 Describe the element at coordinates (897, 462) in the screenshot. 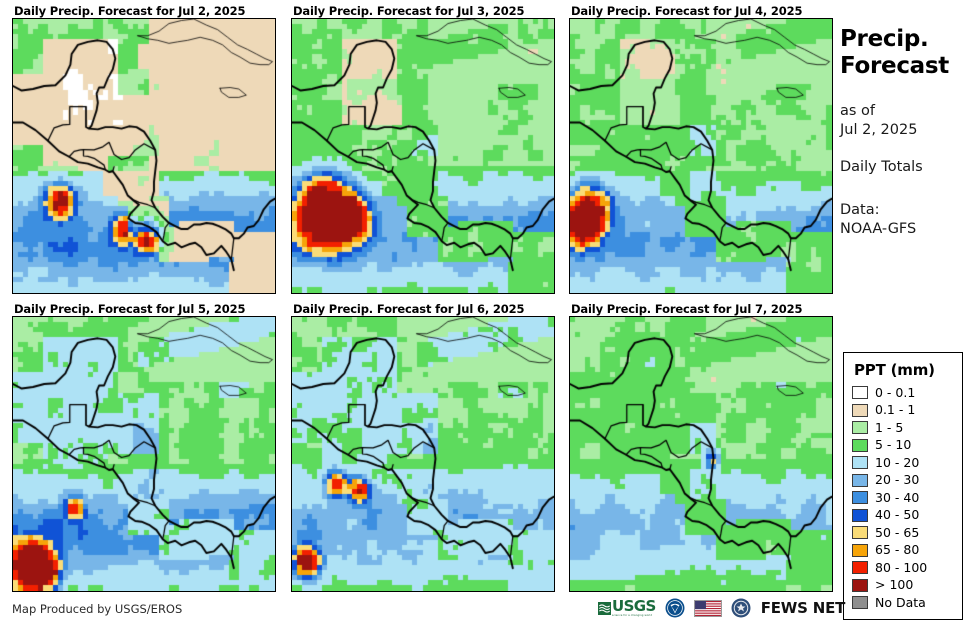

I see `legend-label: 10 - 20` at that location.